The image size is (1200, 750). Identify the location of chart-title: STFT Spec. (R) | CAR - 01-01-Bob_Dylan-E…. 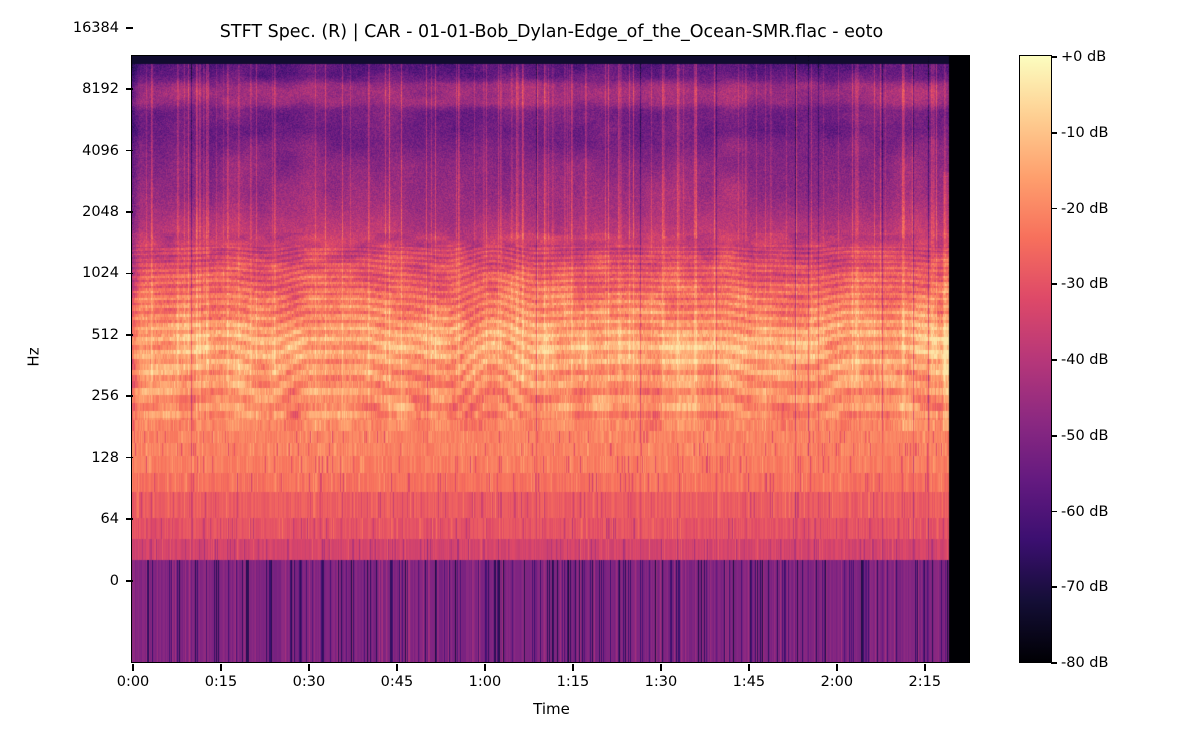
(551, 32).